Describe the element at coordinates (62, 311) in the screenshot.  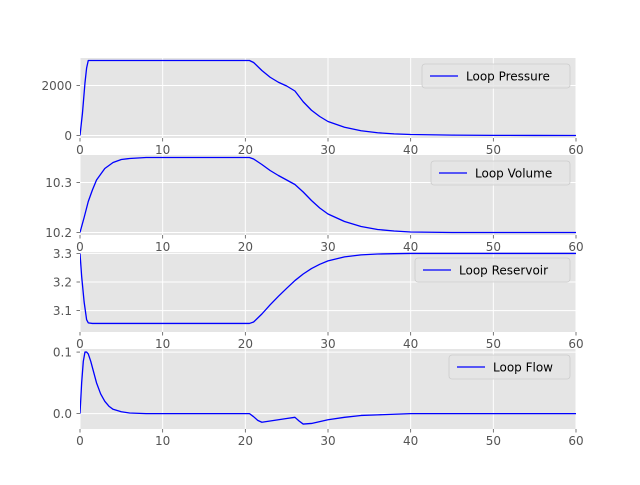
I see `y-tick-label: 3.1` at that location.